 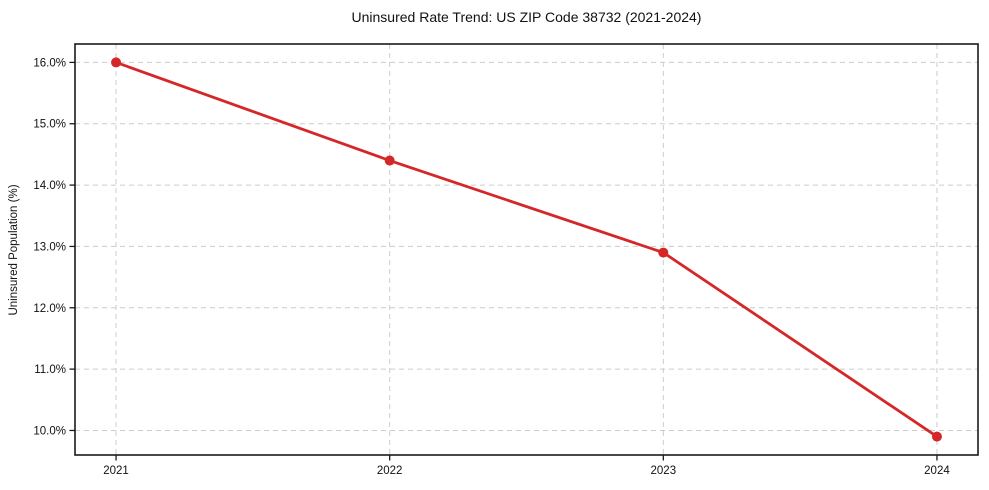 What do you see at coordinates (937, 471) in the screenshot?
I see `x-tick-label: 2024` at bounding box center [937, 471].